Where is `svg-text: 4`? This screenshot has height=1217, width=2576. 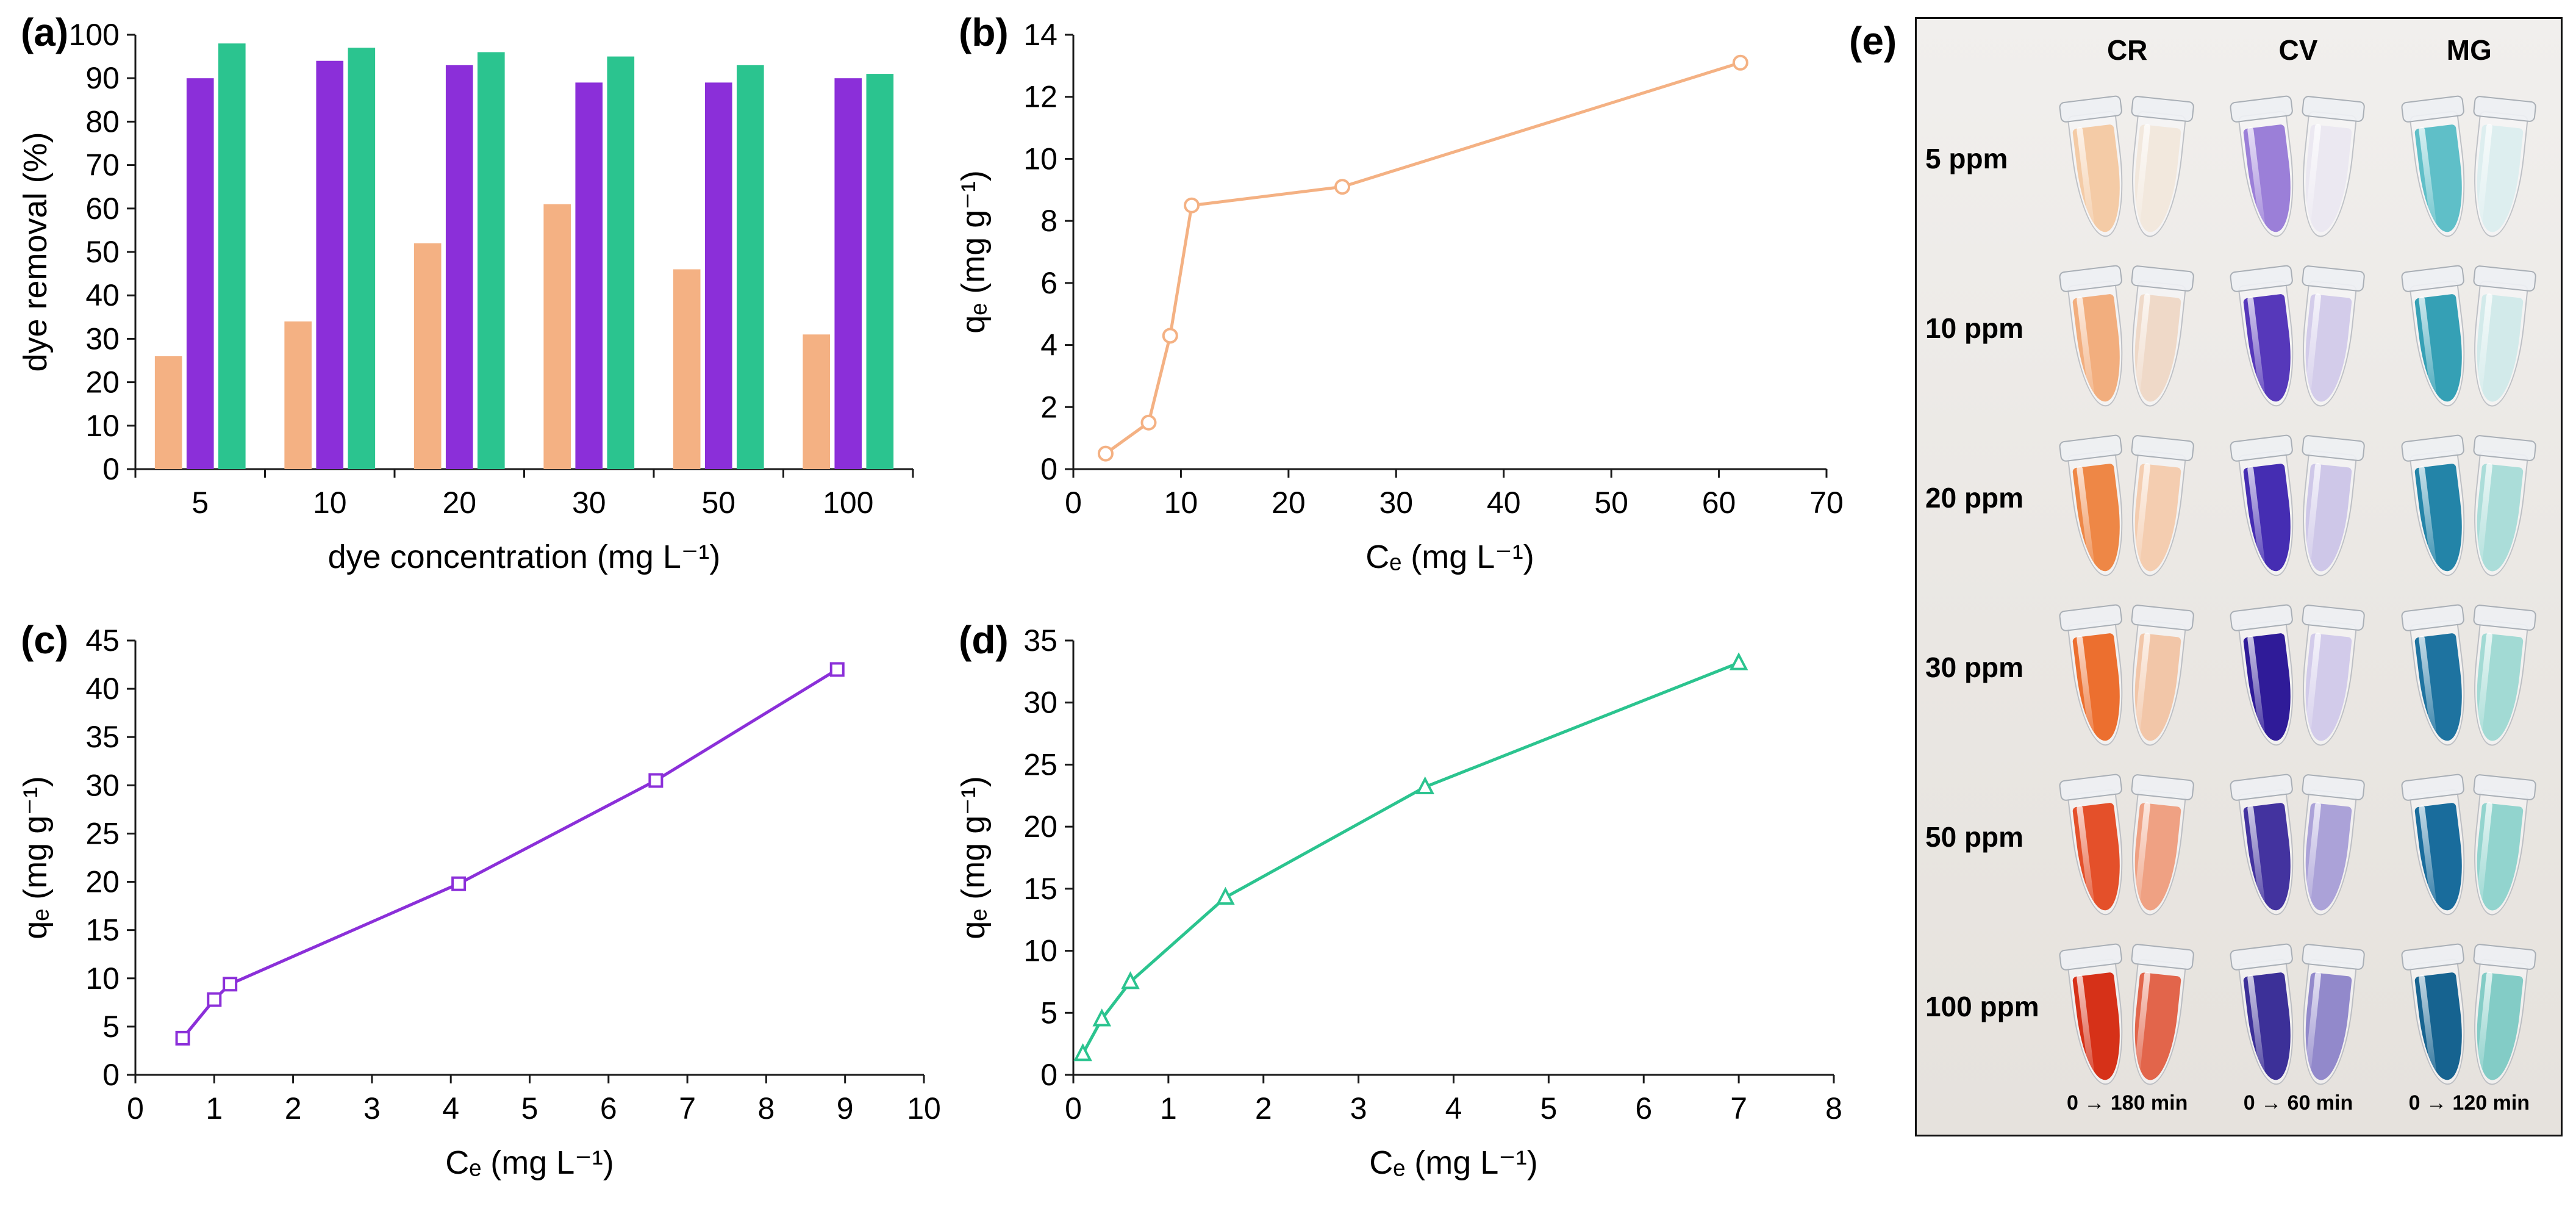 svg-text: 4 is located at coordinates (450, 1108).